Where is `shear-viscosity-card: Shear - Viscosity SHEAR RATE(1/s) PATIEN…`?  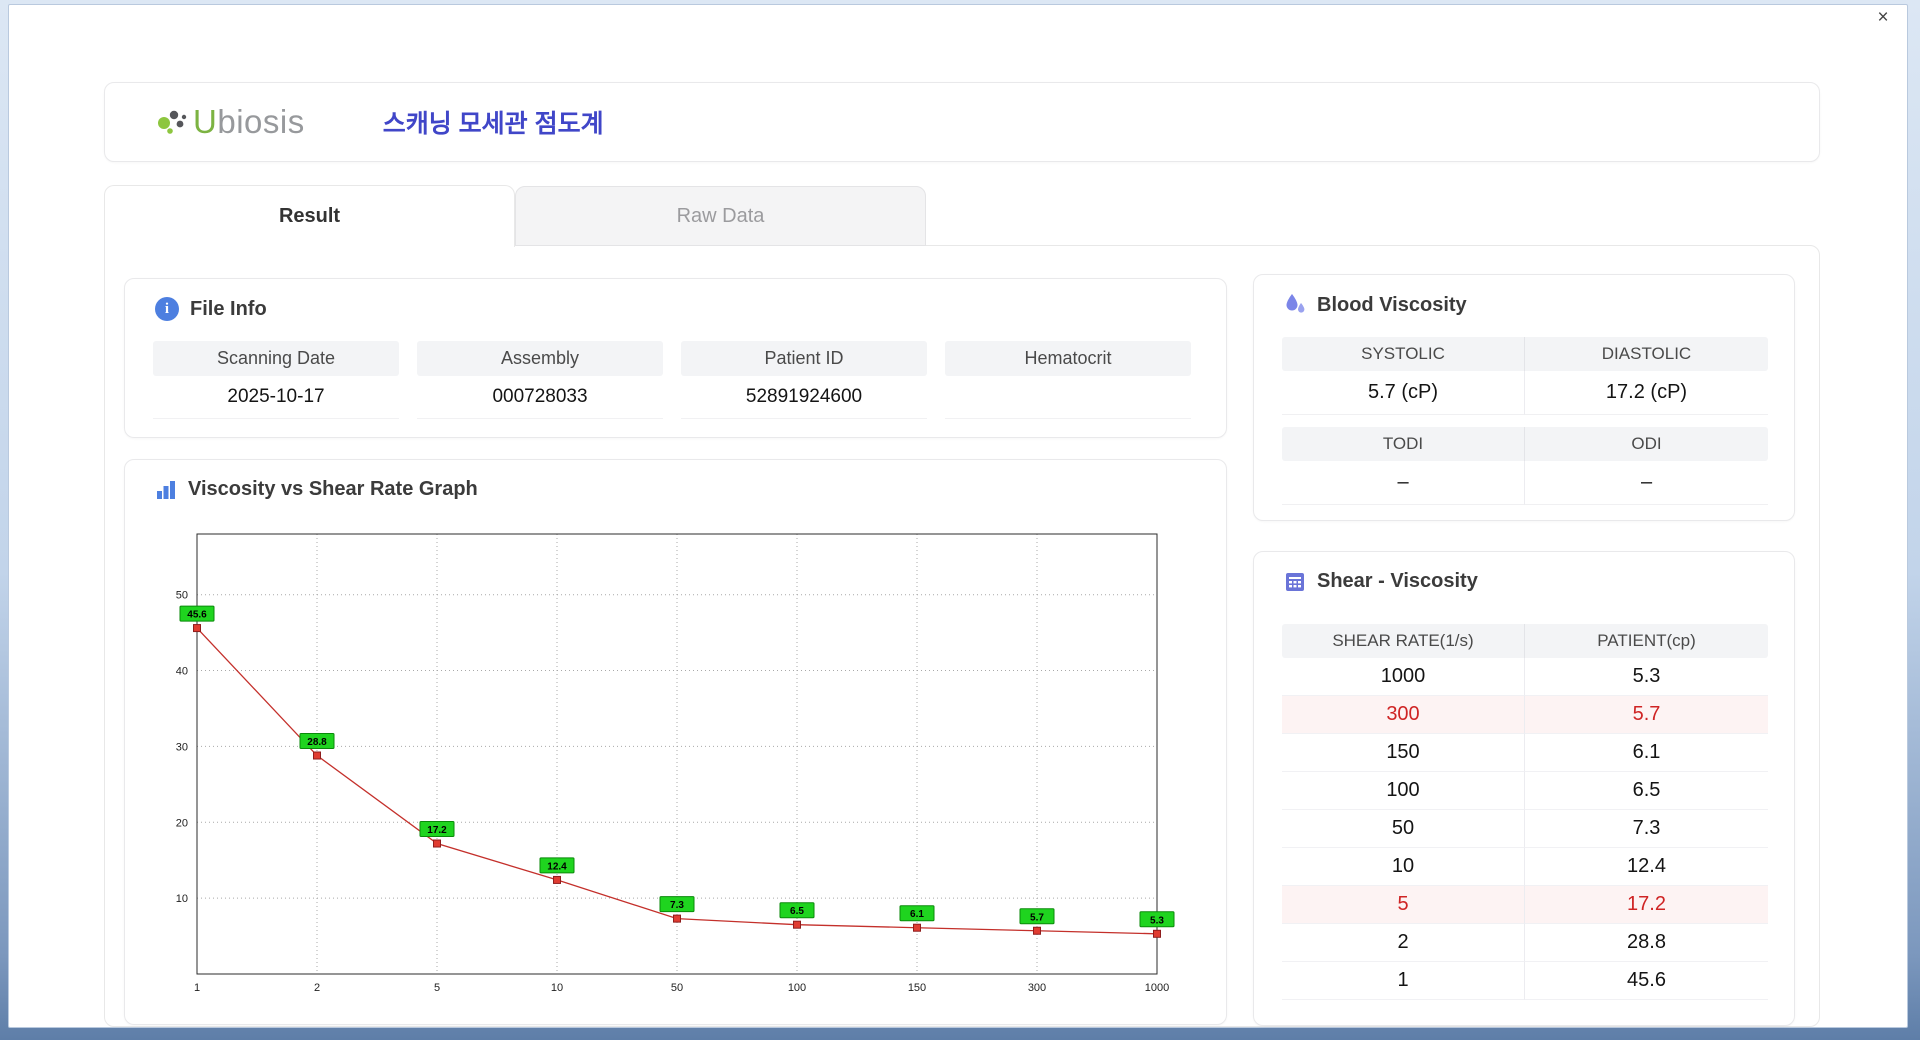 shear-viscosity-card: Shear - Viscosity SHEAR RATE(1/s) PATIEN… is located at coordinates (1524, 788).